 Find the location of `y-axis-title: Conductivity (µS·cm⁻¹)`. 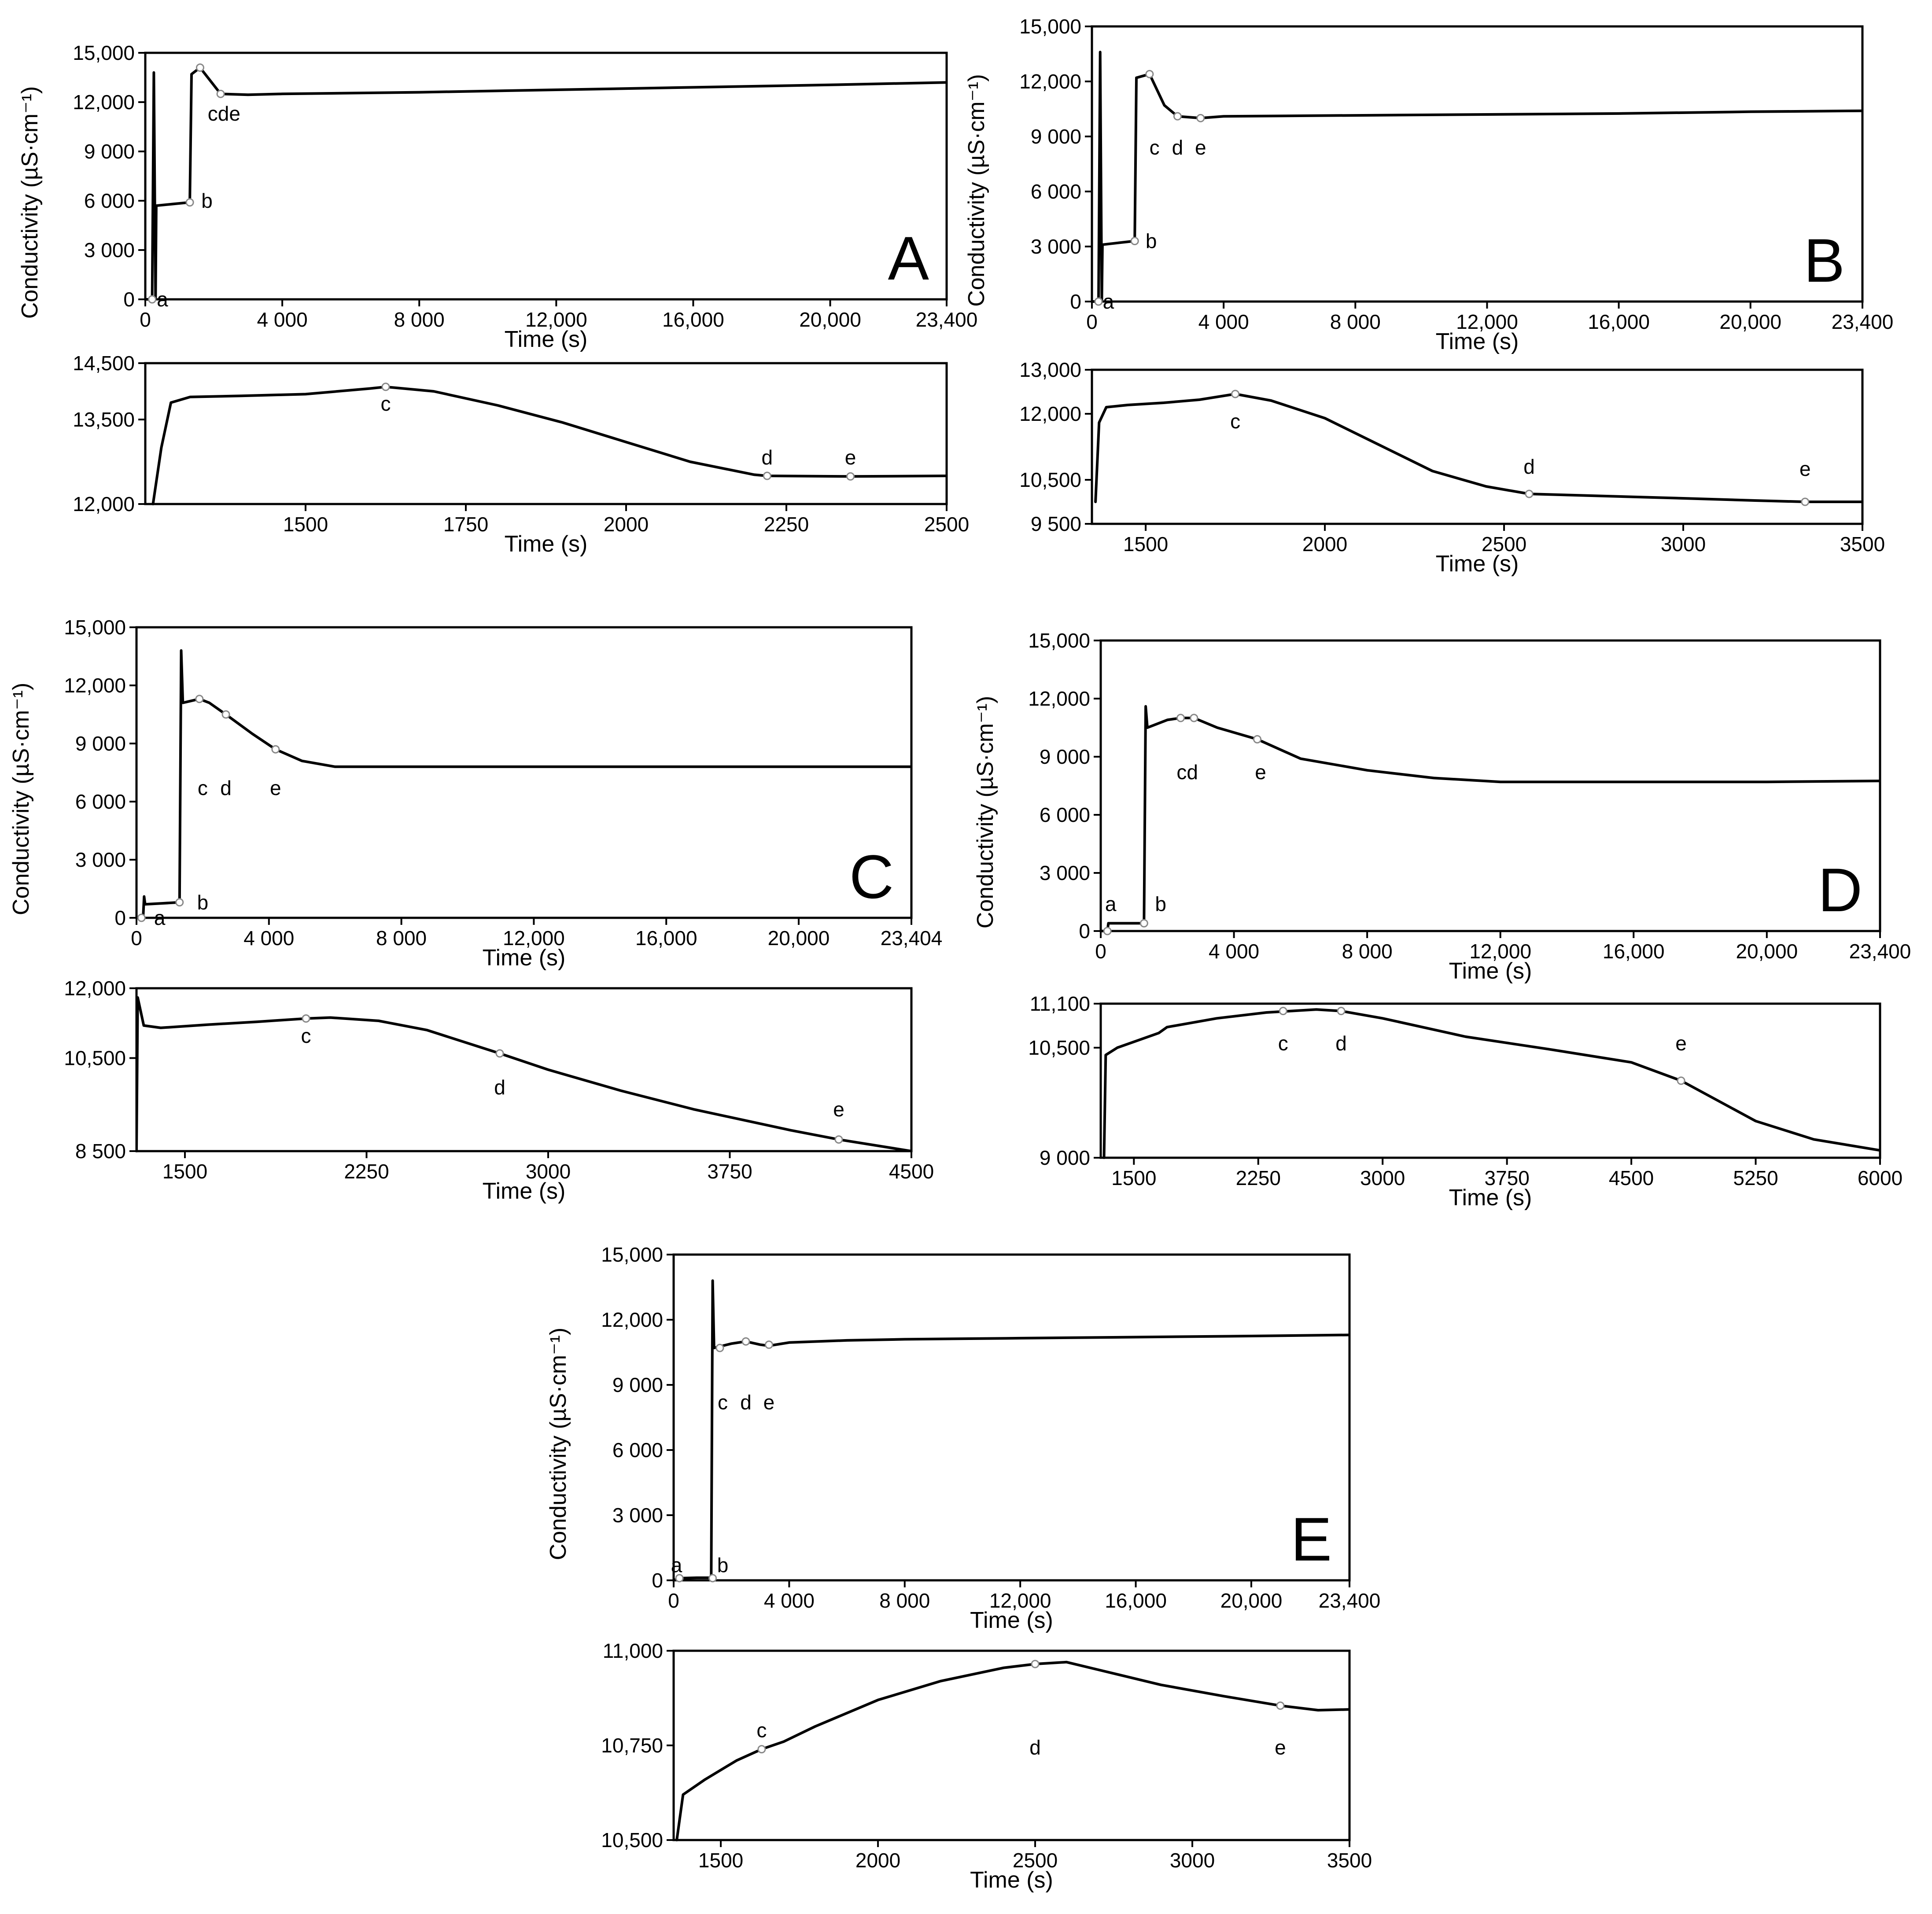

y-axis-title: Conductivity (µS·cm⁻¹) is located at coordinates (558, 1444).